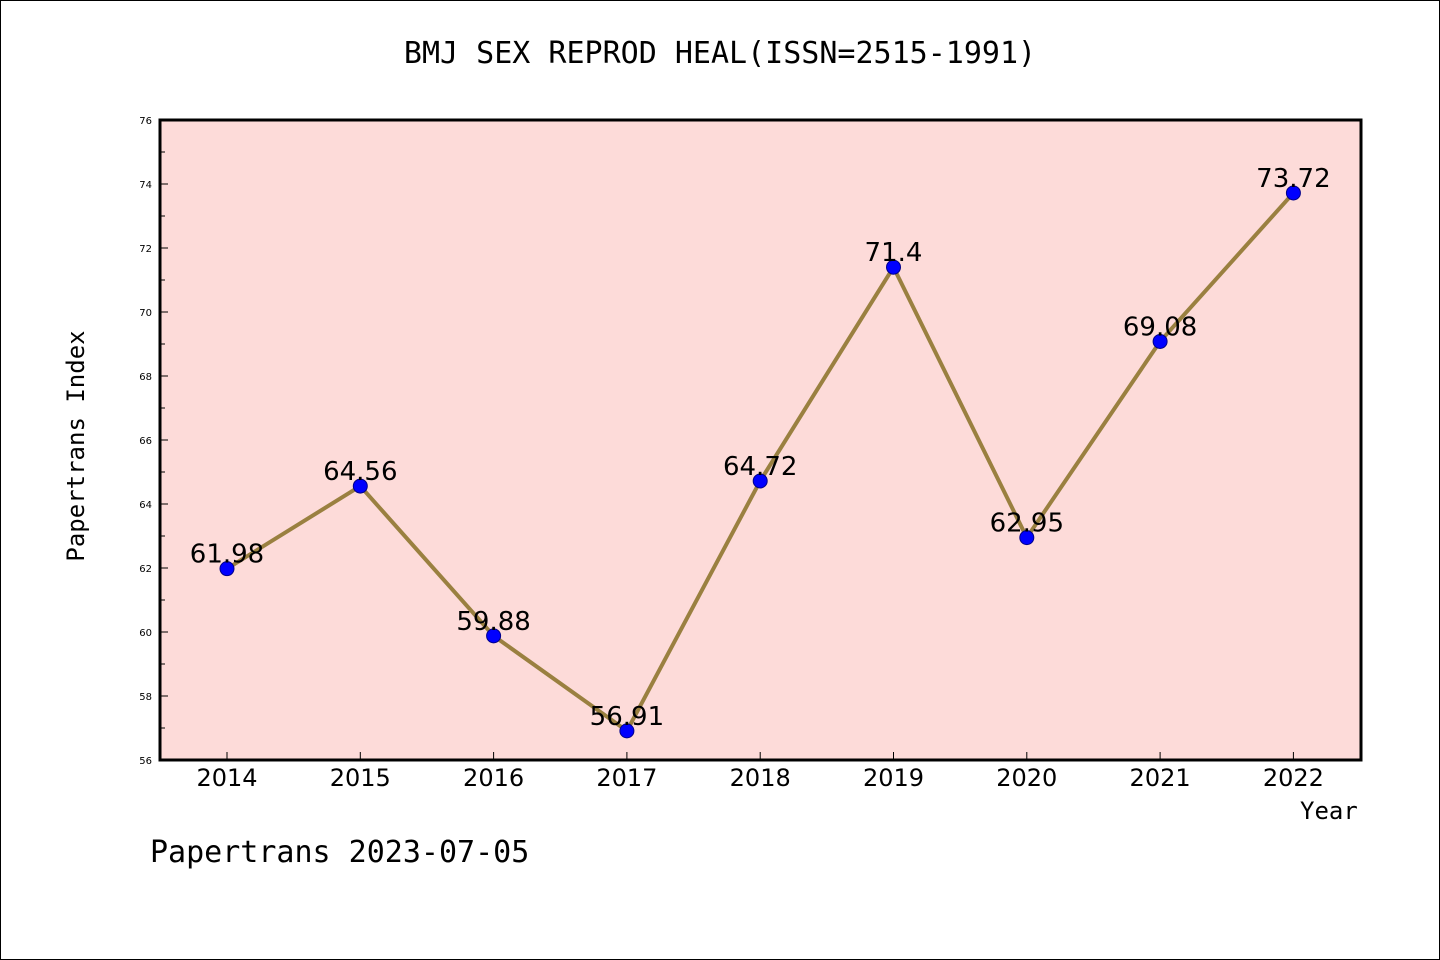 This screenshot has height=960, width=1440. I want to click on y-tick-label: 62, so click(145, 569).